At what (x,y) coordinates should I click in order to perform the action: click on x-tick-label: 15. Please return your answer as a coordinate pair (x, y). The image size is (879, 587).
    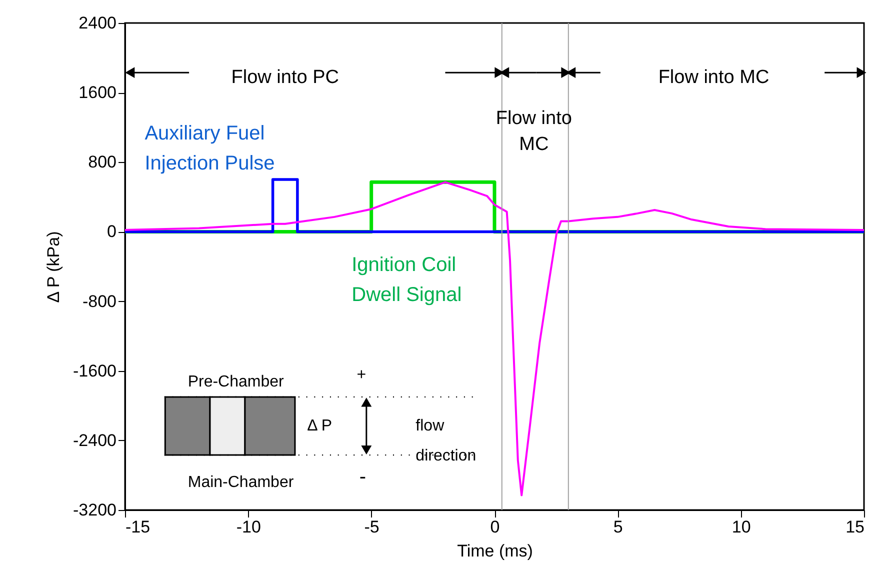
    Looking at the image, I should click on (855, 527).